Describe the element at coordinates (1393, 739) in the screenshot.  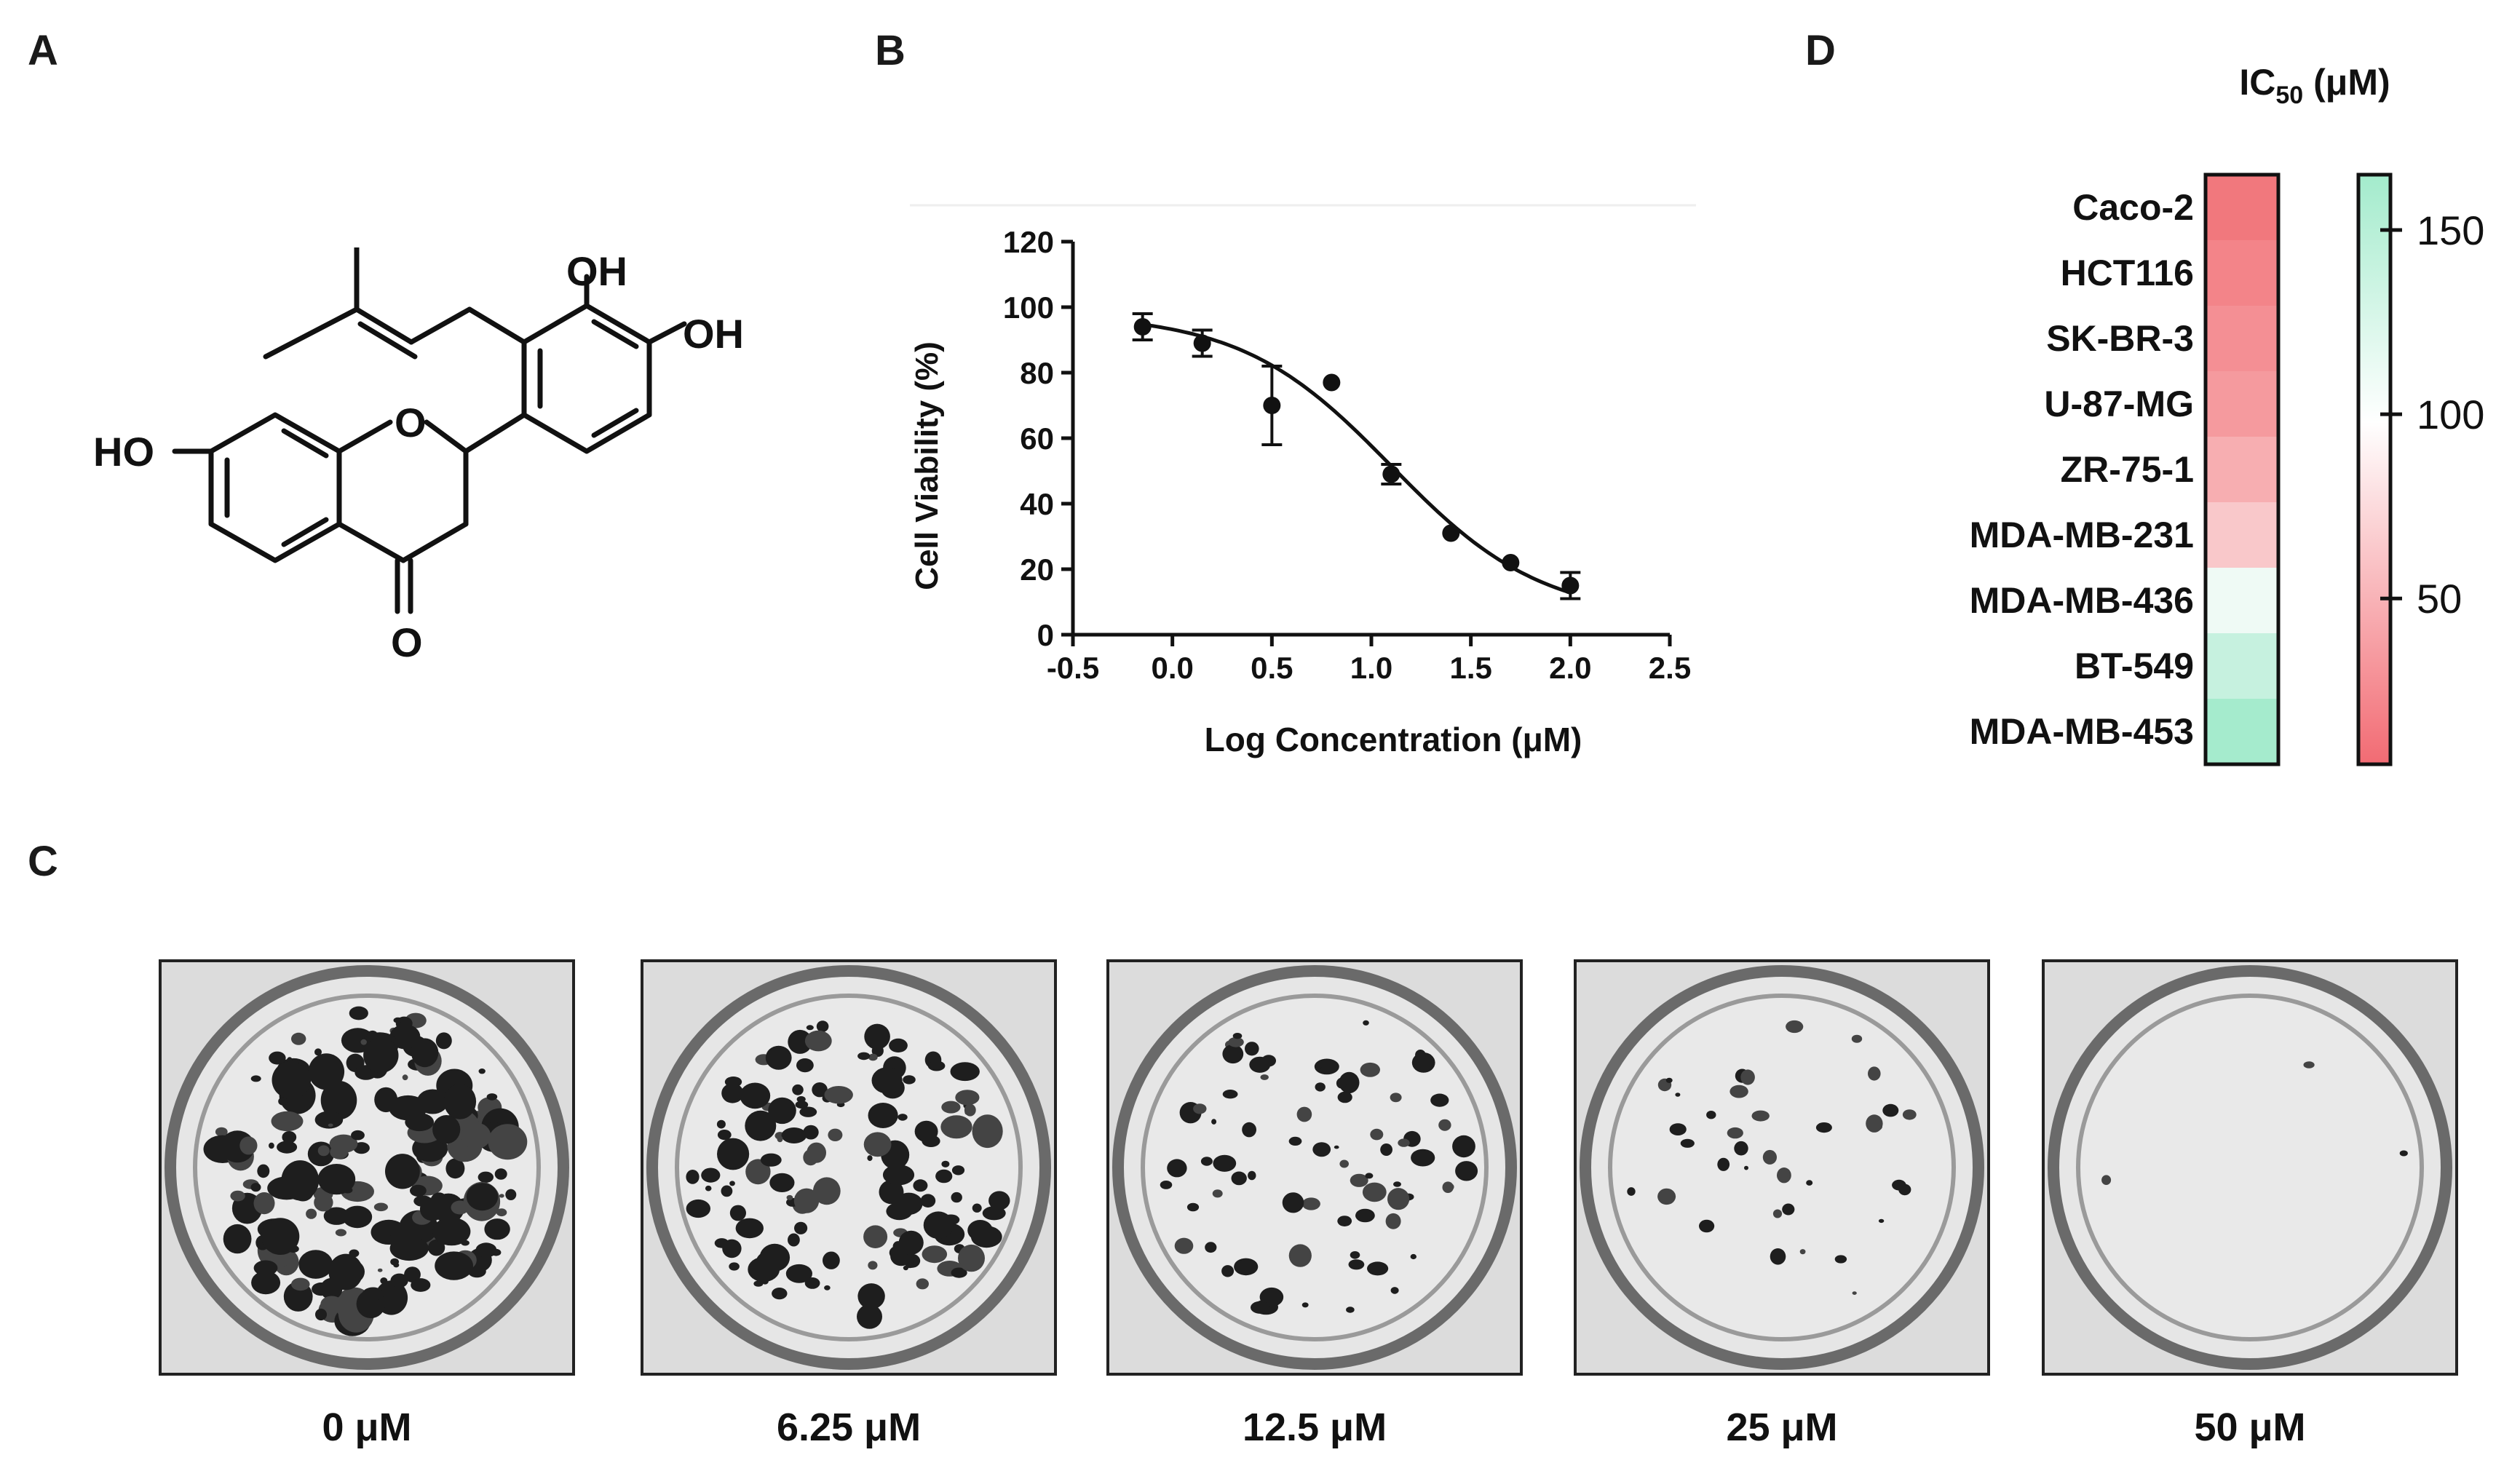
I see `x-axis-label: Log Concentration (μM)` at that location.